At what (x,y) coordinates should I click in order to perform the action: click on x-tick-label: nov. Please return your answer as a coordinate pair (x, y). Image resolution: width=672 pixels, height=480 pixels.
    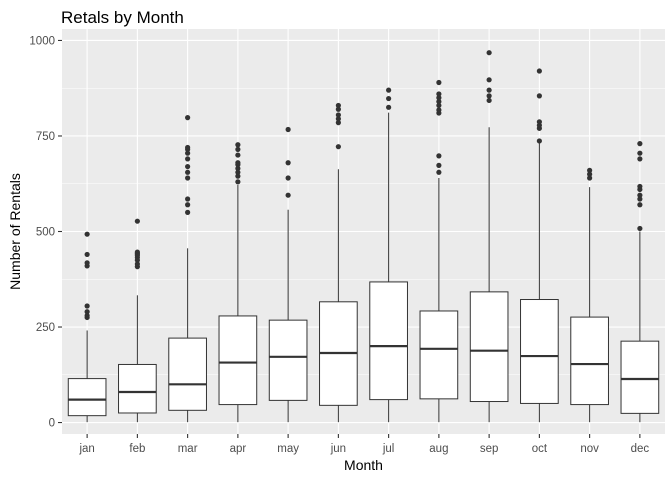
    Looking at the image, I should click on (589, 449).